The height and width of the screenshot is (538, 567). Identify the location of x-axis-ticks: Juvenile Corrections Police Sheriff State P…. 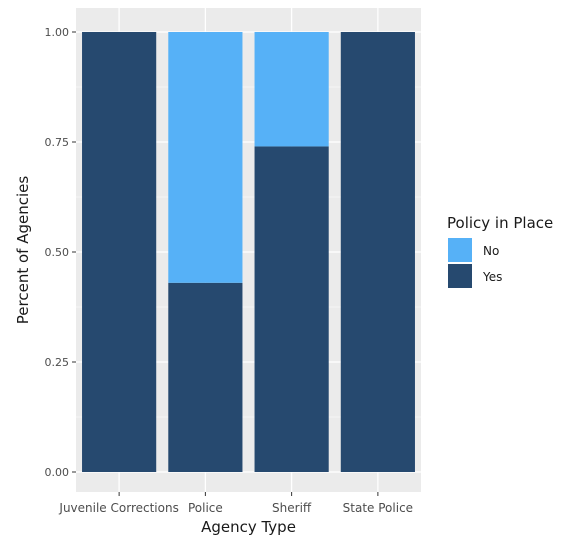
(235, 503).